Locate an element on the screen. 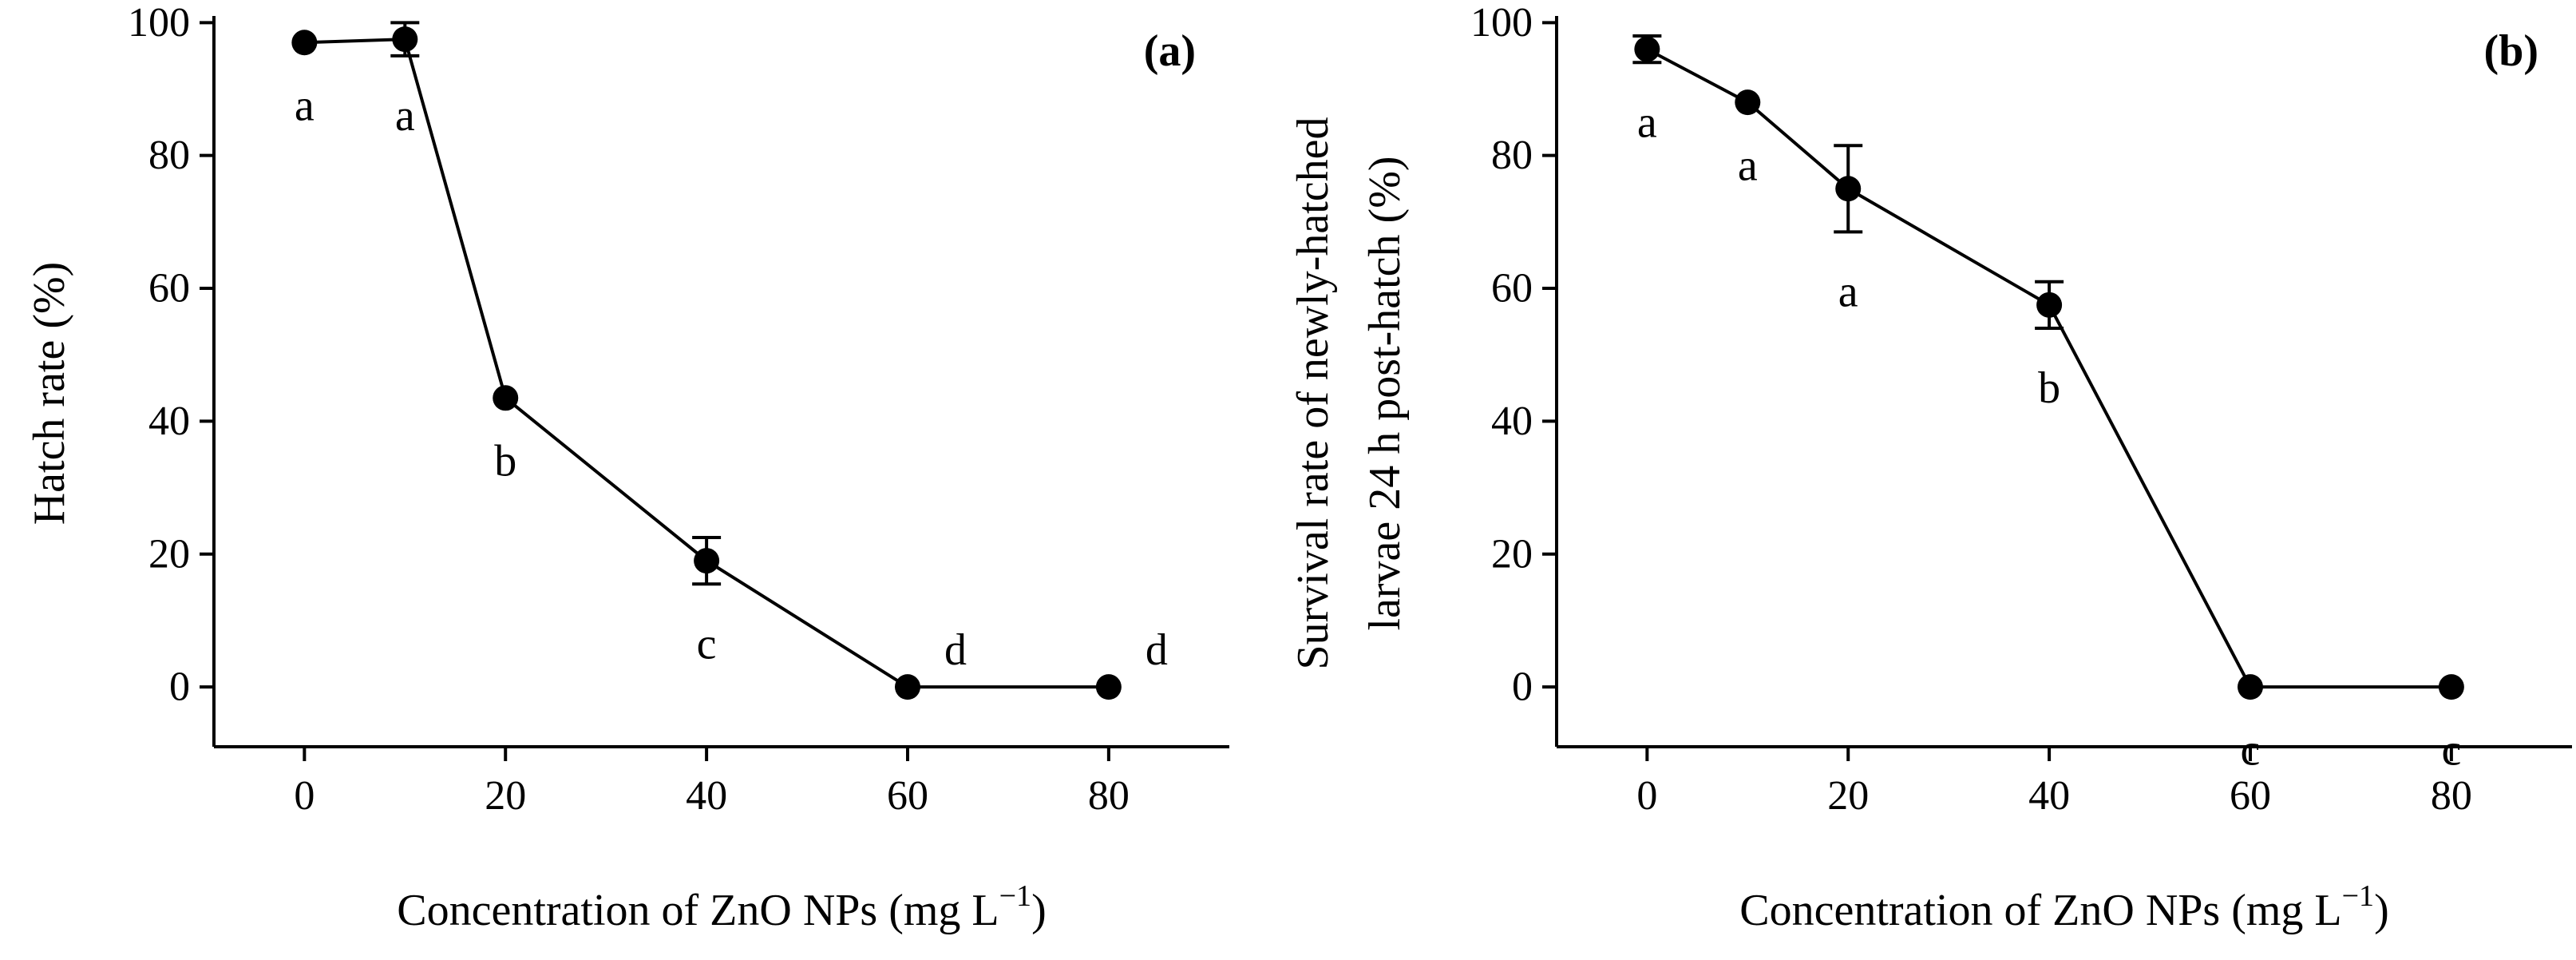  y-axis-label: larvae 24 h post-hatch (%) is located at coordinates (1385, 394).